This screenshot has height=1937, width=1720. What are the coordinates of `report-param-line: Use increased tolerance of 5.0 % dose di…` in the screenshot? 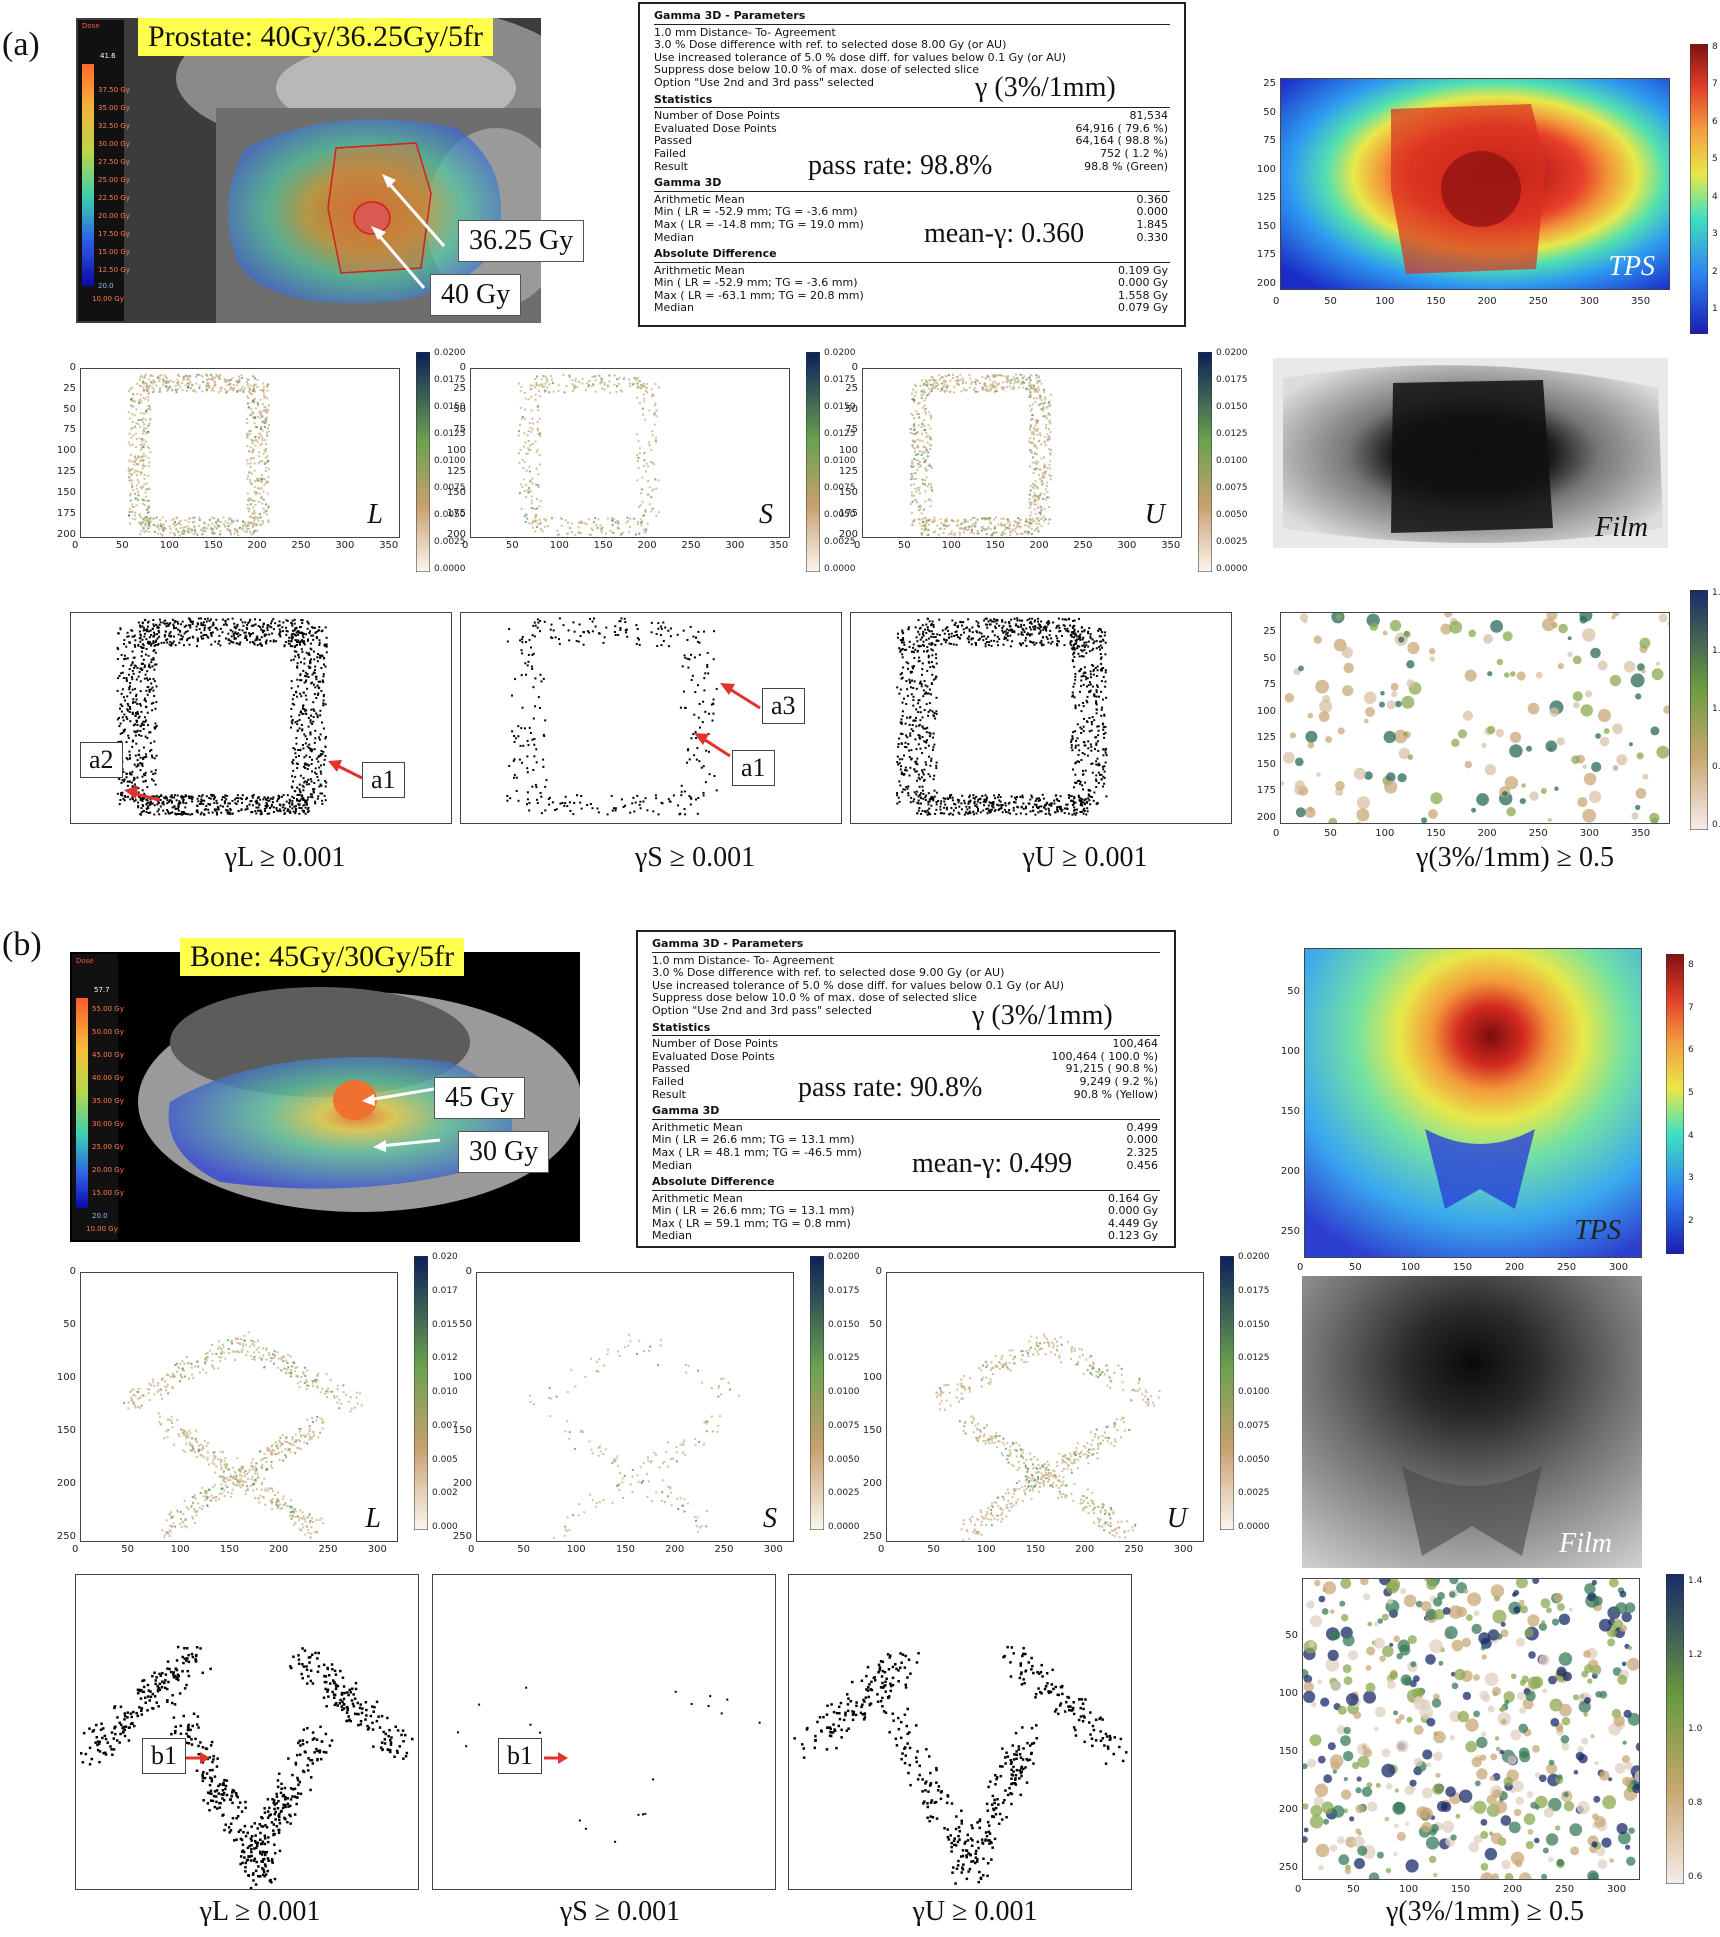 It's located at (860, 57).